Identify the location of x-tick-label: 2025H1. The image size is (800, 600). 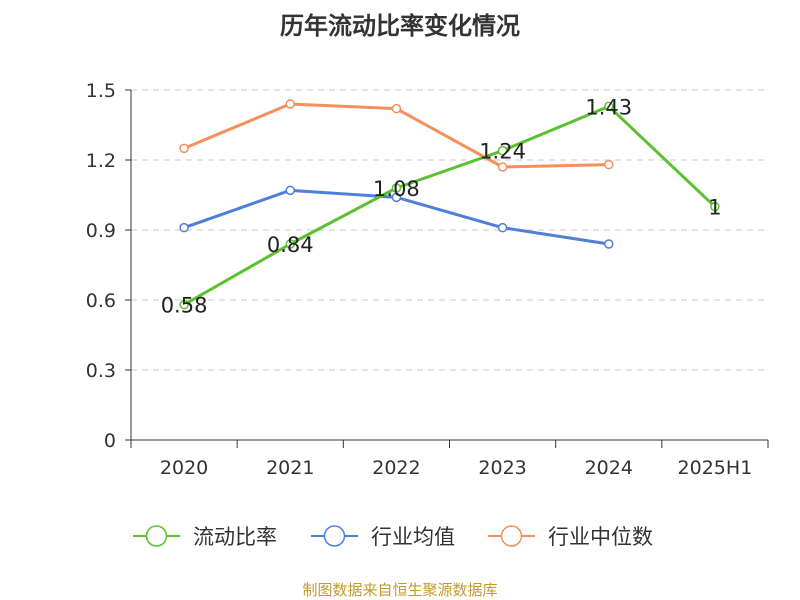
(715, 468).